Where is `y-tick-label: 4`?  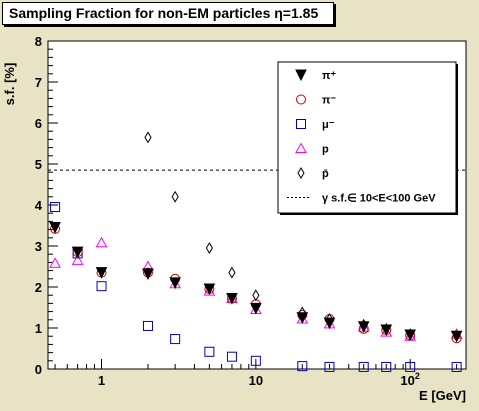
y-tick-label: 4 is located at coordinates (39, 205).